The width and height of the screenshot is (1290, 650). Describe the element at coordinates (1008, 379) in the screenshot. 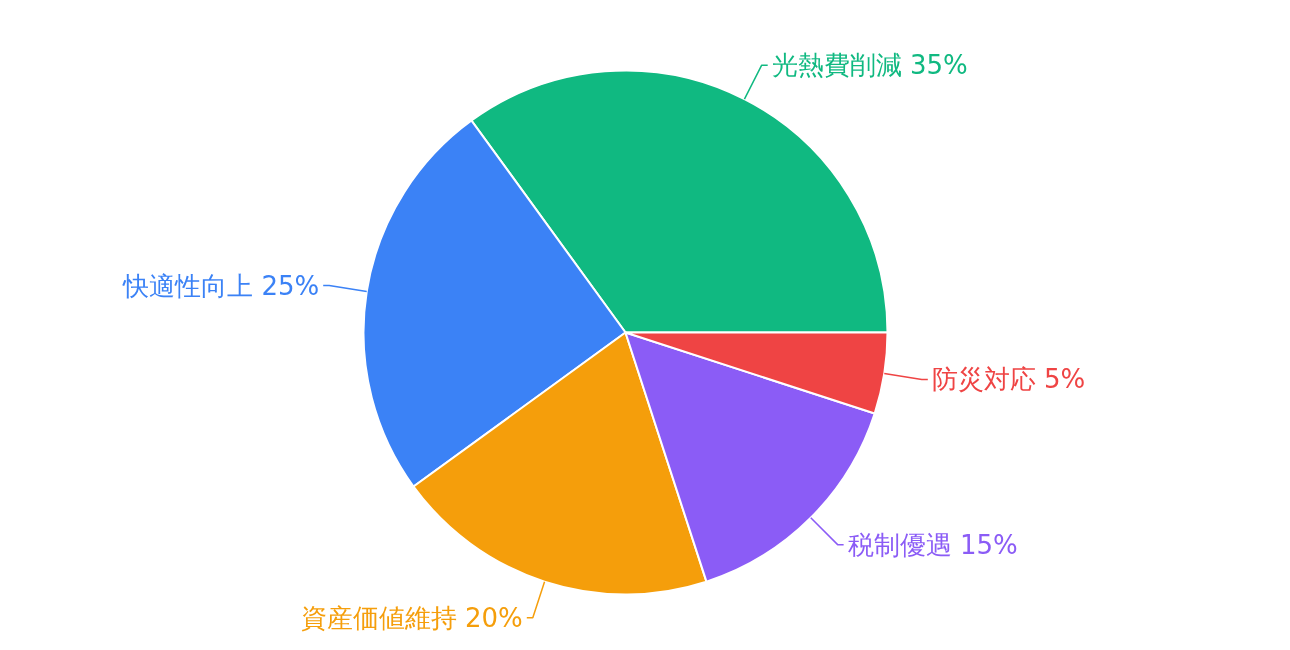

I see `slice-label: 防災対応 5%` at that location.